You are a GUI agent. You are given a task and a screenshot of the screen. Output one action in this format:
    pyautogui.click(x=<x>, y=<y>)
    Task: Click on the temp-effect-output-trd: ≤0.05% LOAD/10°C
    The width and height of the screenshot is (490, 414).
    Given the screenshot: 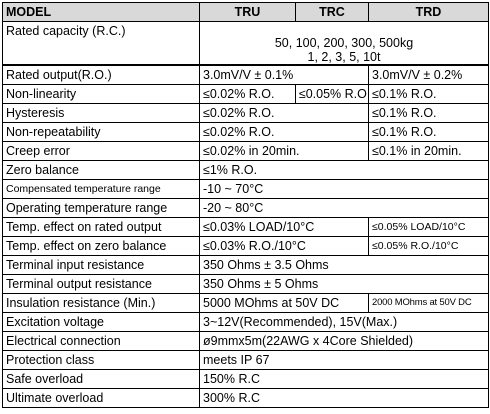 What is the action you would take?
    pyautogui.click(x=428, y=227)
    